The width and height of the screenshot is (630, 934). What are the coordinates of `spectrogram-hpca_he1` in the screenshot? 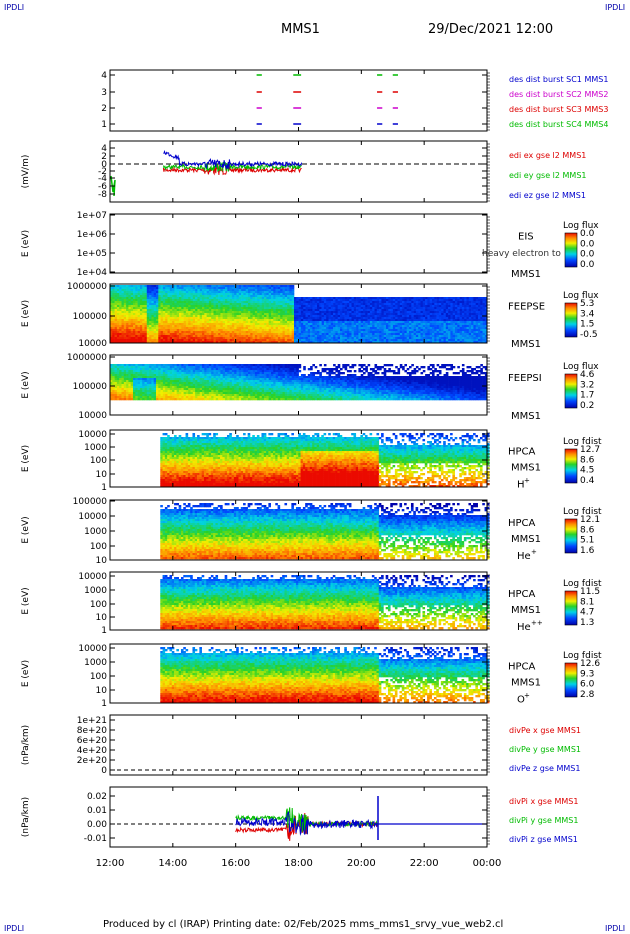 It's located at (325, 531).